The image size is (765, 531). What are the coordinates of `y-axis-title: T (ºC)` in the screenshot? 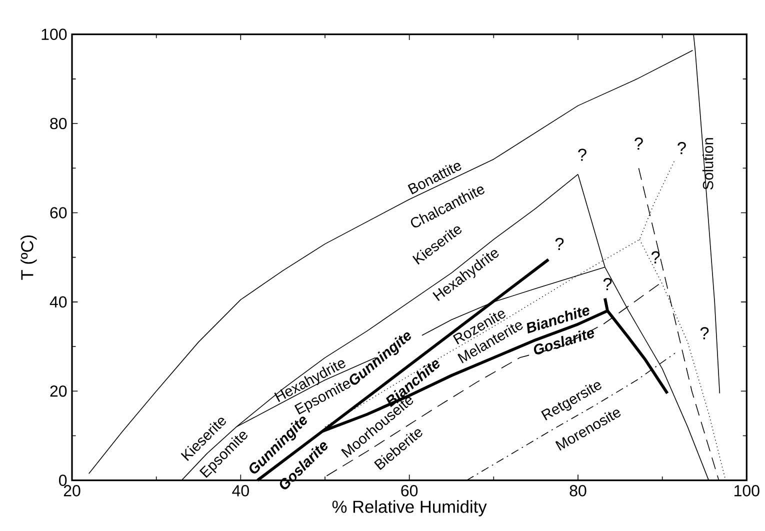 It's located at (28, 258).